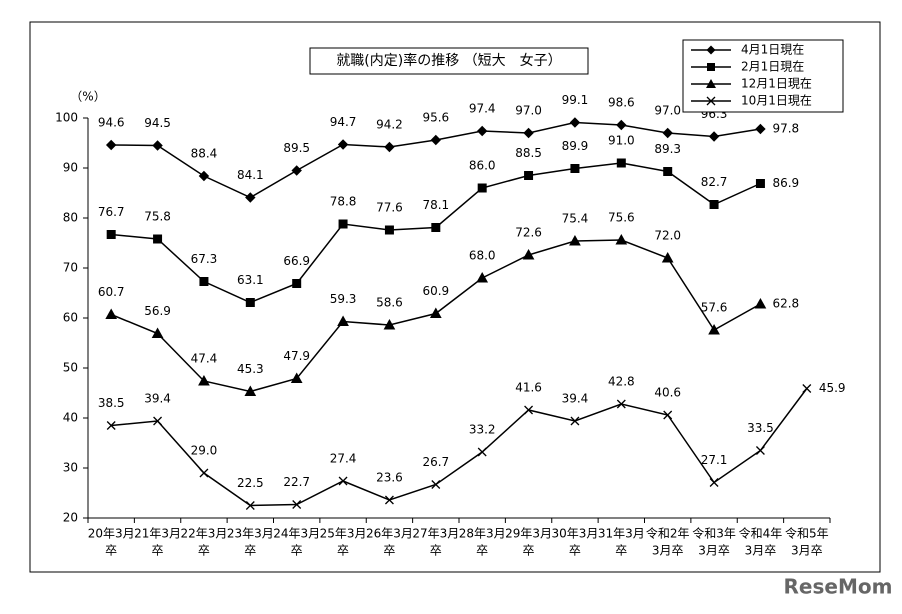  I want to click on data-label: 94.2, so click(389, 125).